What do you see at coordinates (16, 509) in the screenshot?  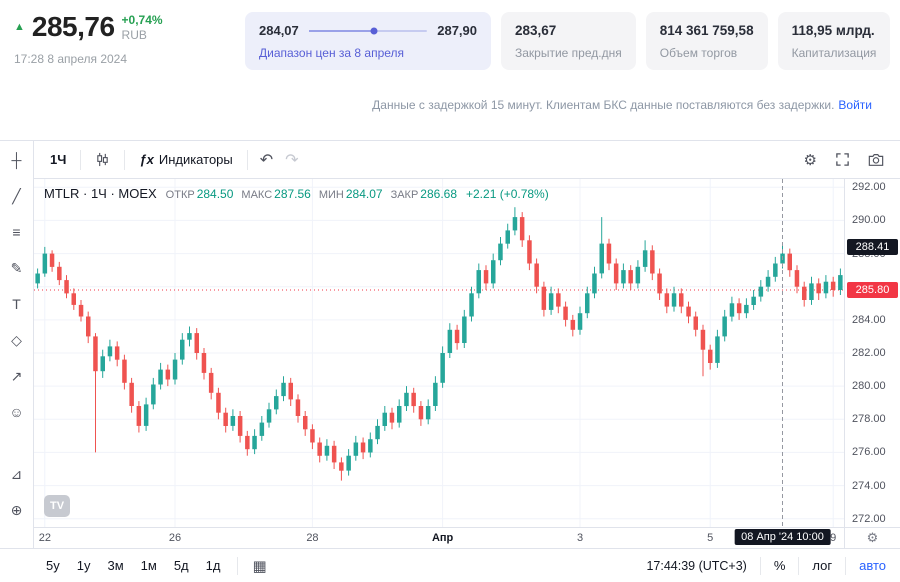 I see `zoom-in-icon: ⊕` at bounding box center [16, 509].